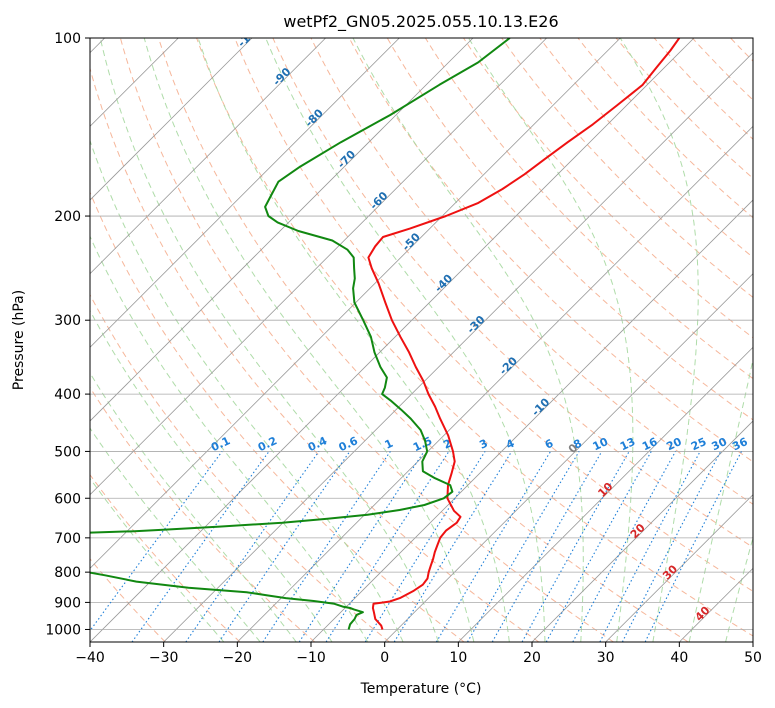 The image size is (775, 708). I want to click on mixing-ratio-label: 13, so click(627, 444).